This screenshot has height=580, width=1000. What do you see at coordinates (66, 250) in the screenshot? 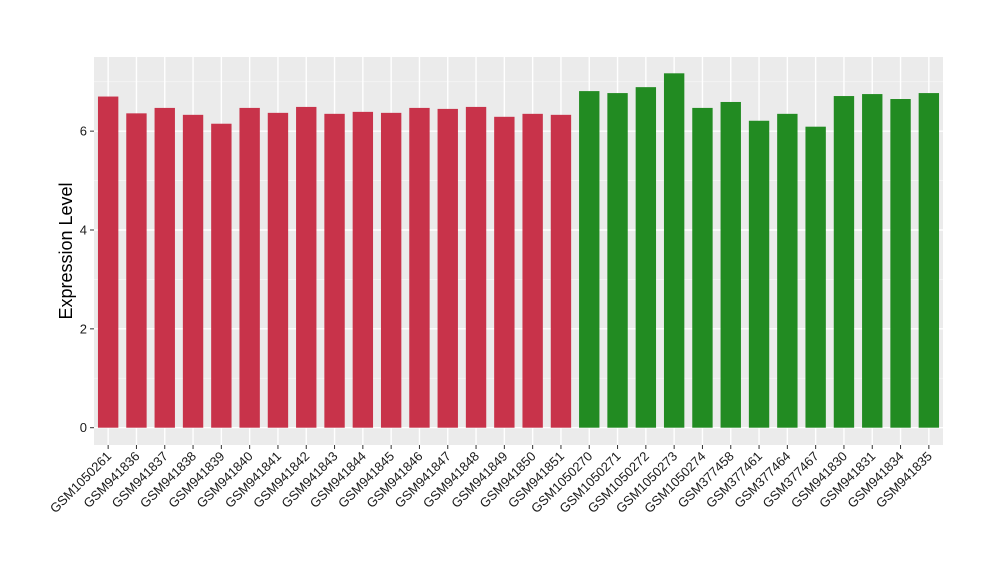
I see `y-axis-title: Expression Level` at bounding box center [66, 250].